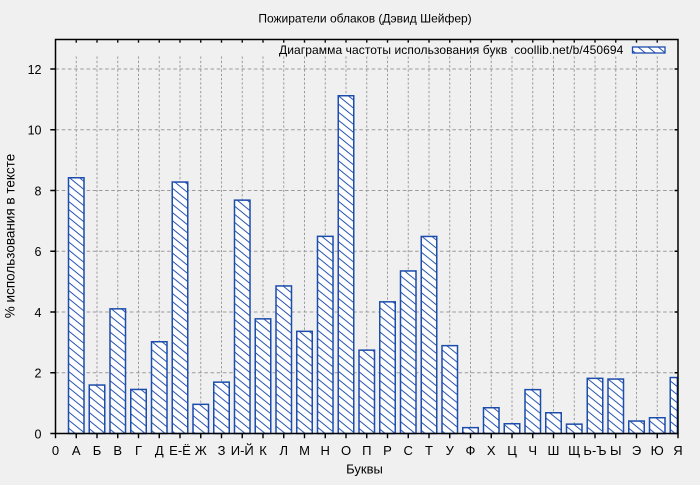  I want to click on svg-text: Д, so click(159, 450).